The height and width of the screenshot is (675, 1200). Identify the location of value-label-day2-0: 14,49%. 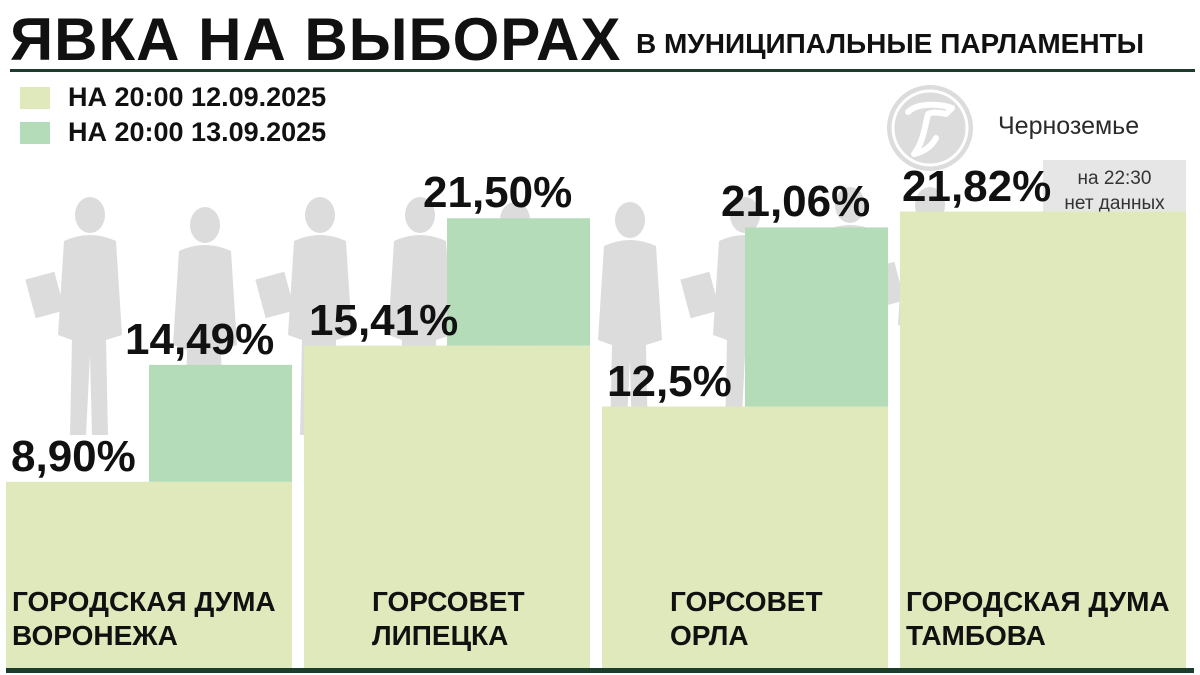
(200, 339).